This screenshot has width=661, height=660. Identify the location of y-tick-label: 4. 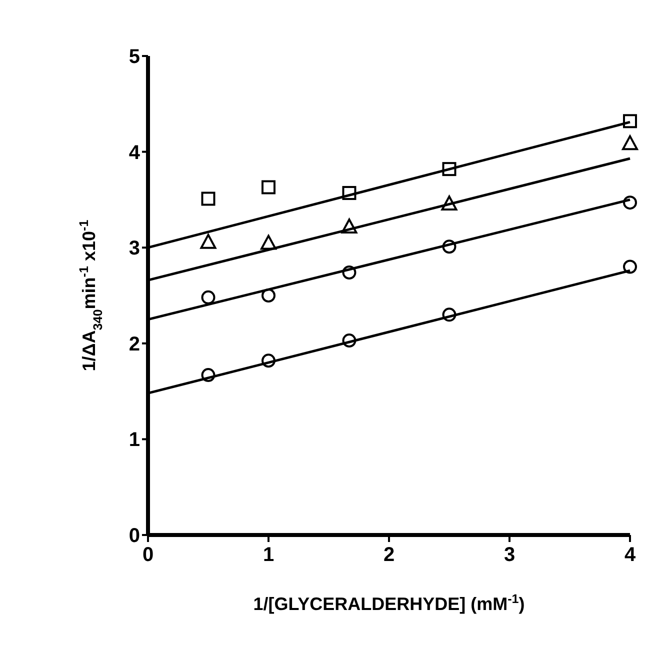
(134, 153).